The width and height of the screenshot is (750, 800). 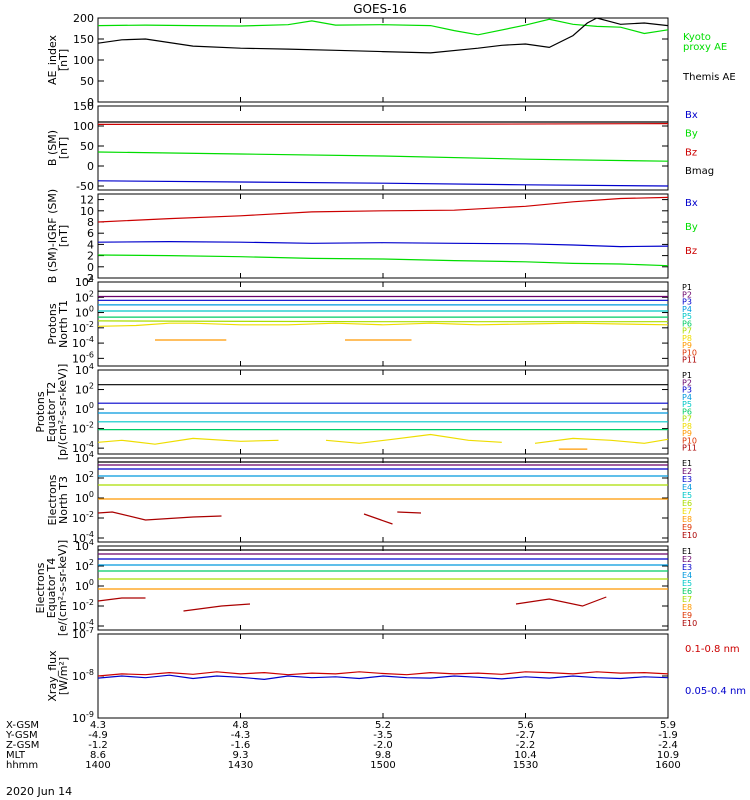 I want to click on y-tick-label: 10-9, so click(x=83, y=717).